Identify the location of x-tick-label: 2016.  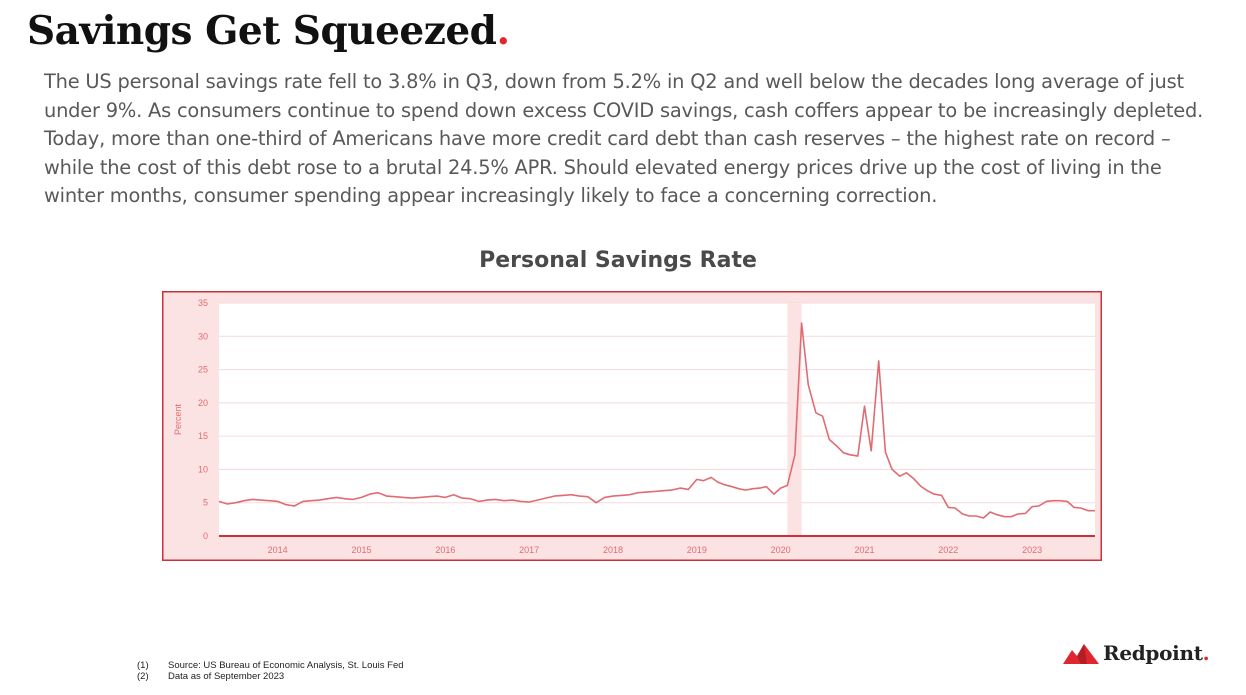
(445, 550).